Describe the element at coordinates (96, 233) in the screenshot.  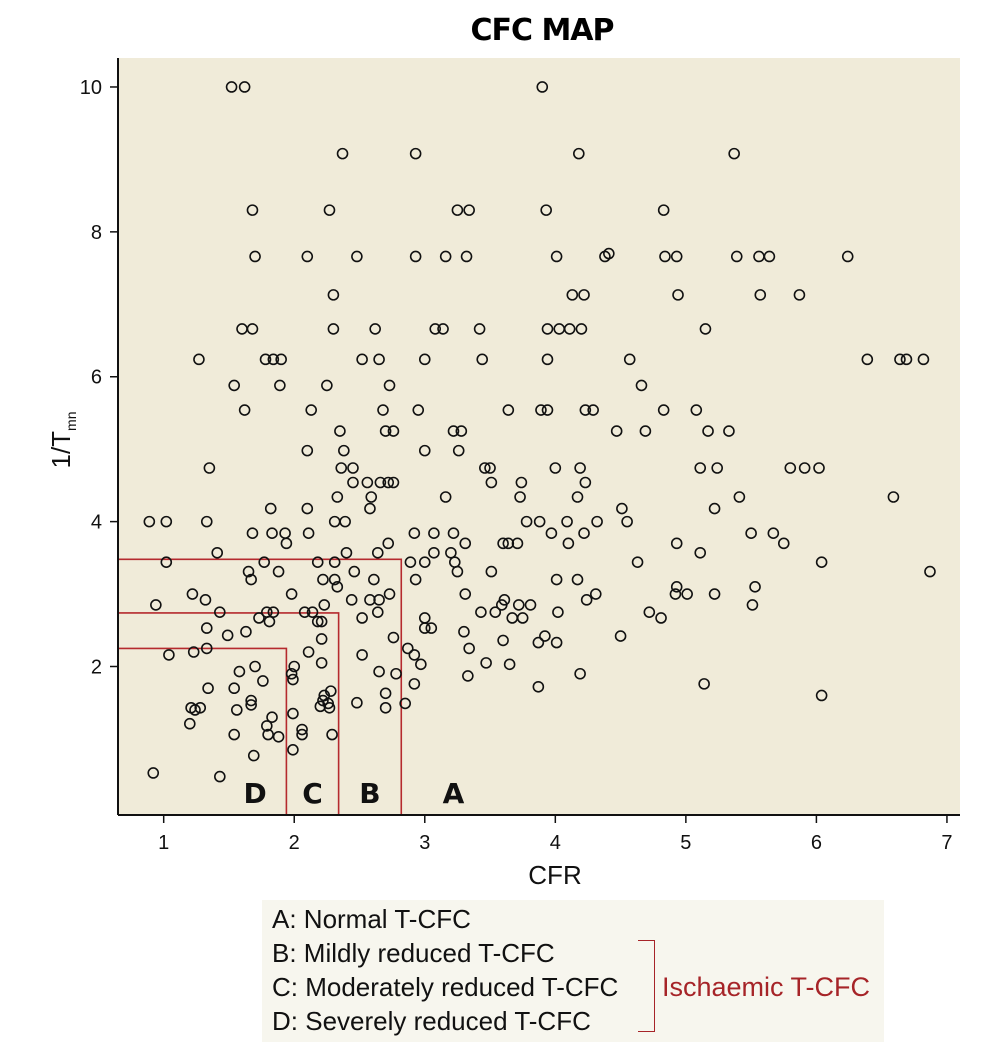
I see `y-tick-label: 8` at that location.